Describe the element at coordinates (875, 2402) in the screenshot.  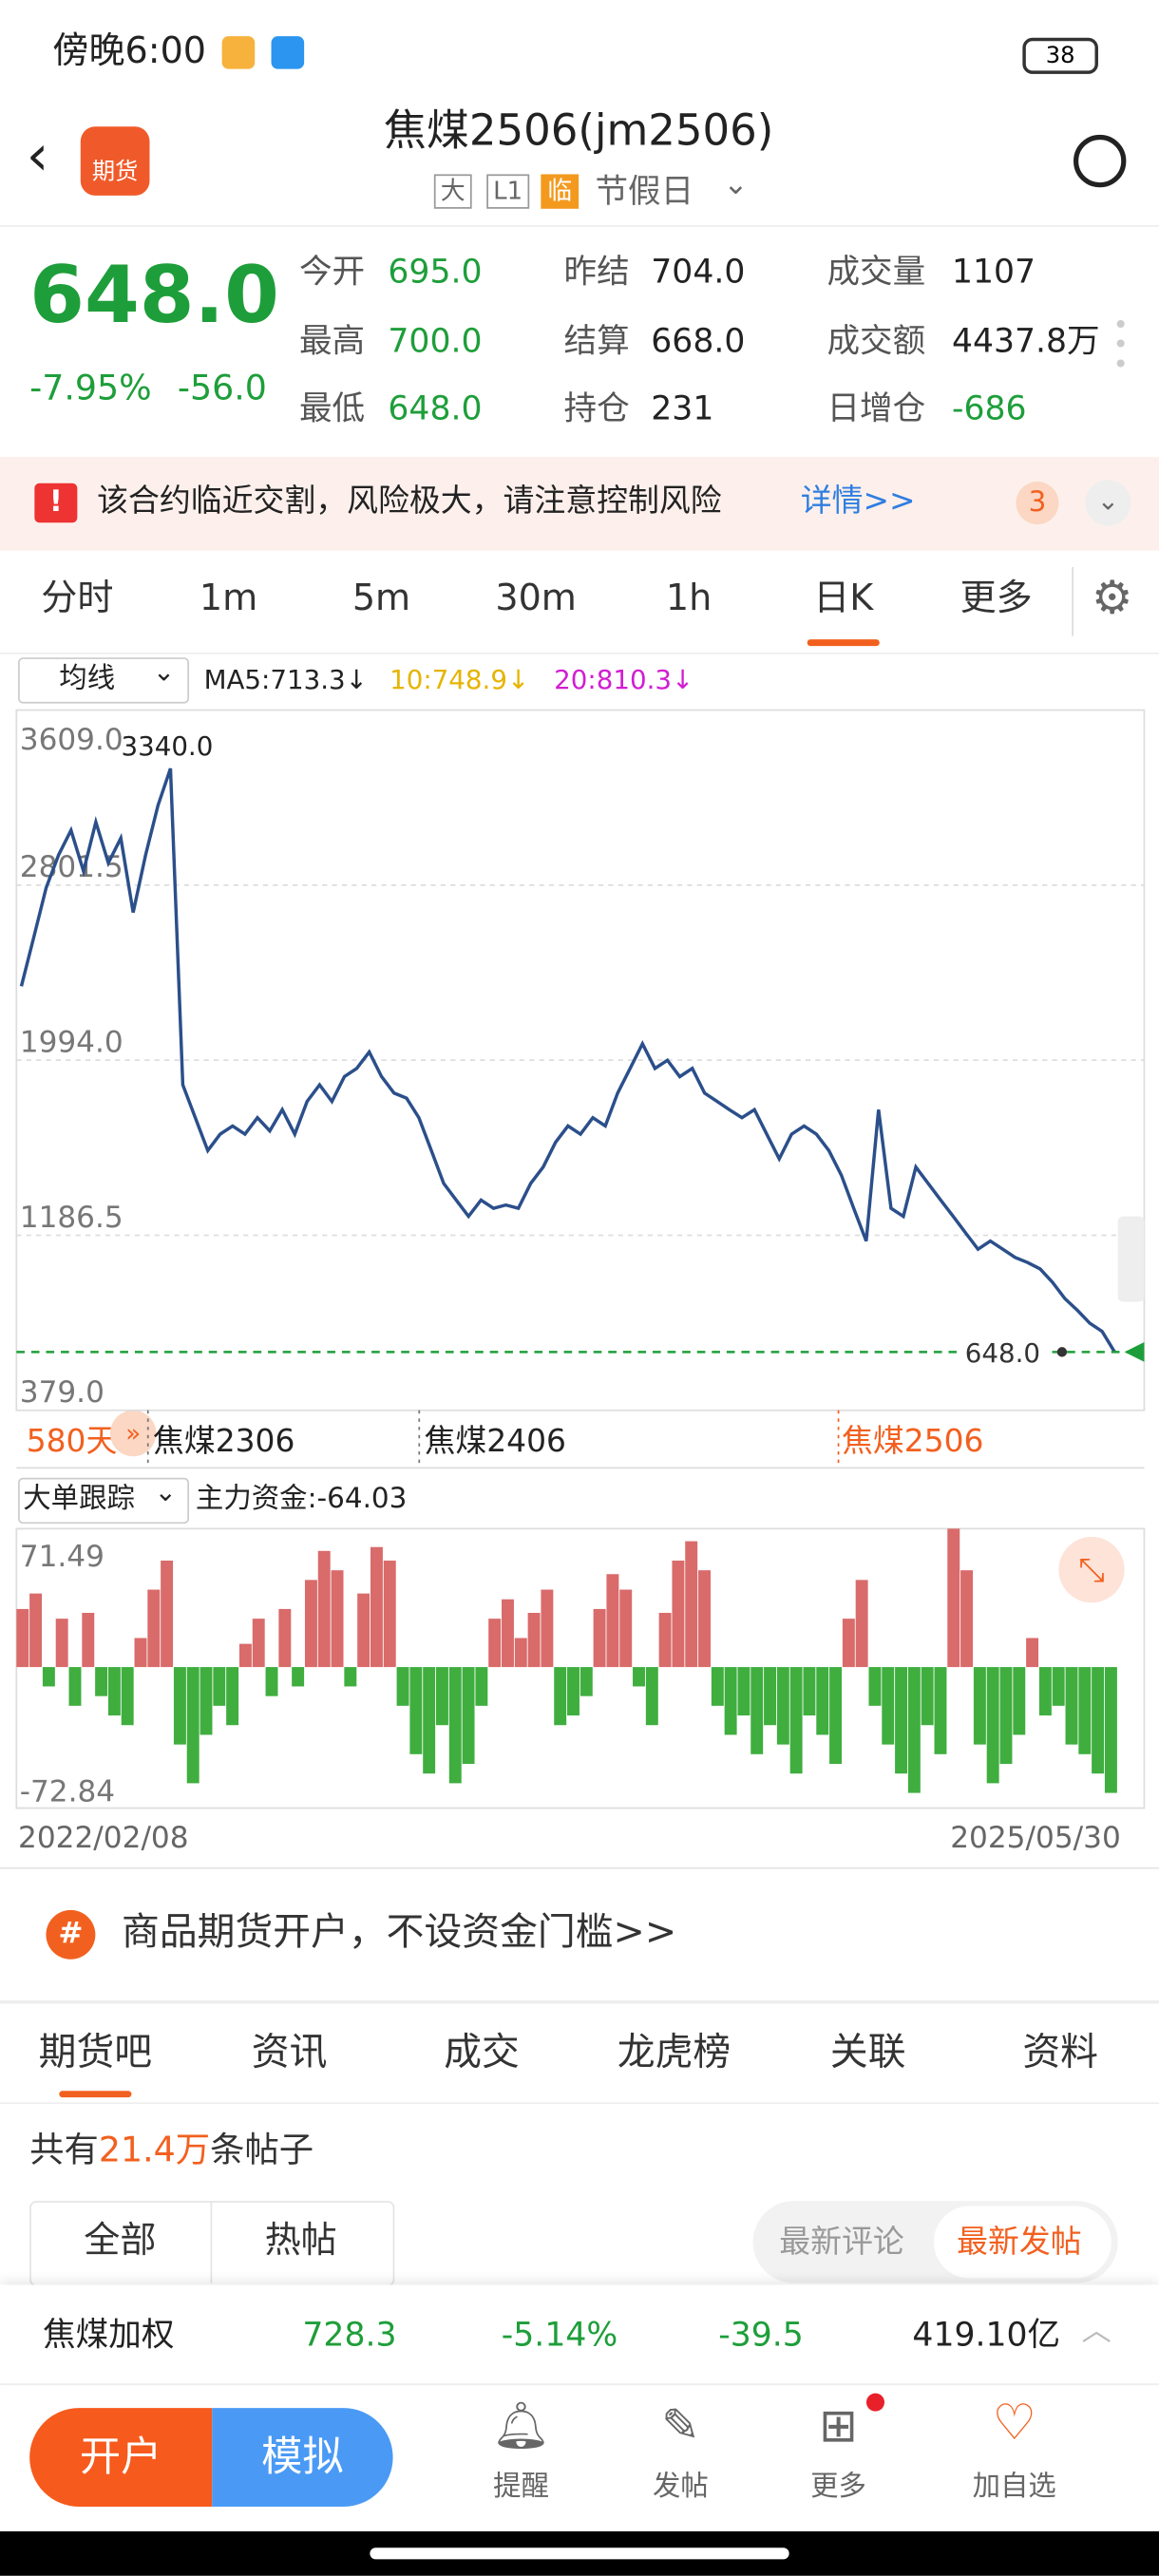
I see `badge-dot` at that location.